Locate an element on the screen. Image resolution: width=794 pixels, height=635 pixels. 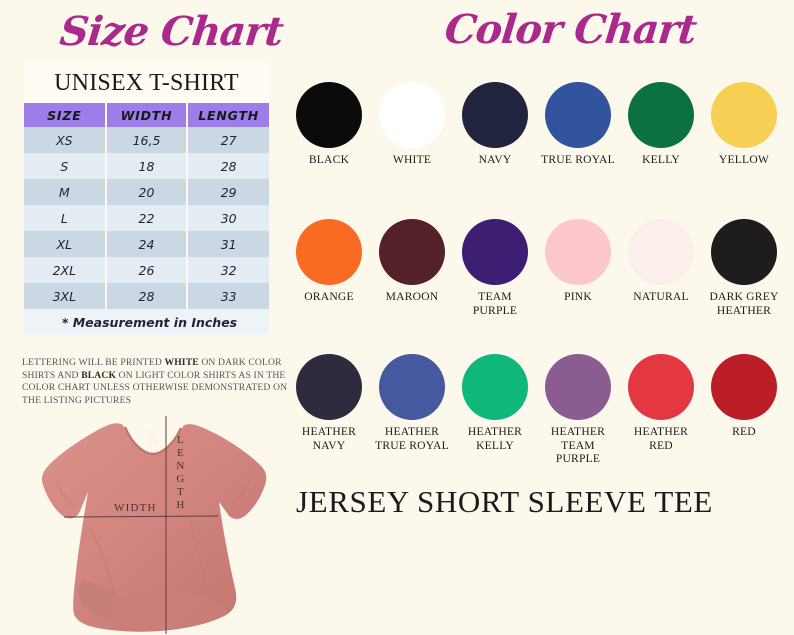
swatch-label: HEATHER KELLY is located at coordinates (495, 438).